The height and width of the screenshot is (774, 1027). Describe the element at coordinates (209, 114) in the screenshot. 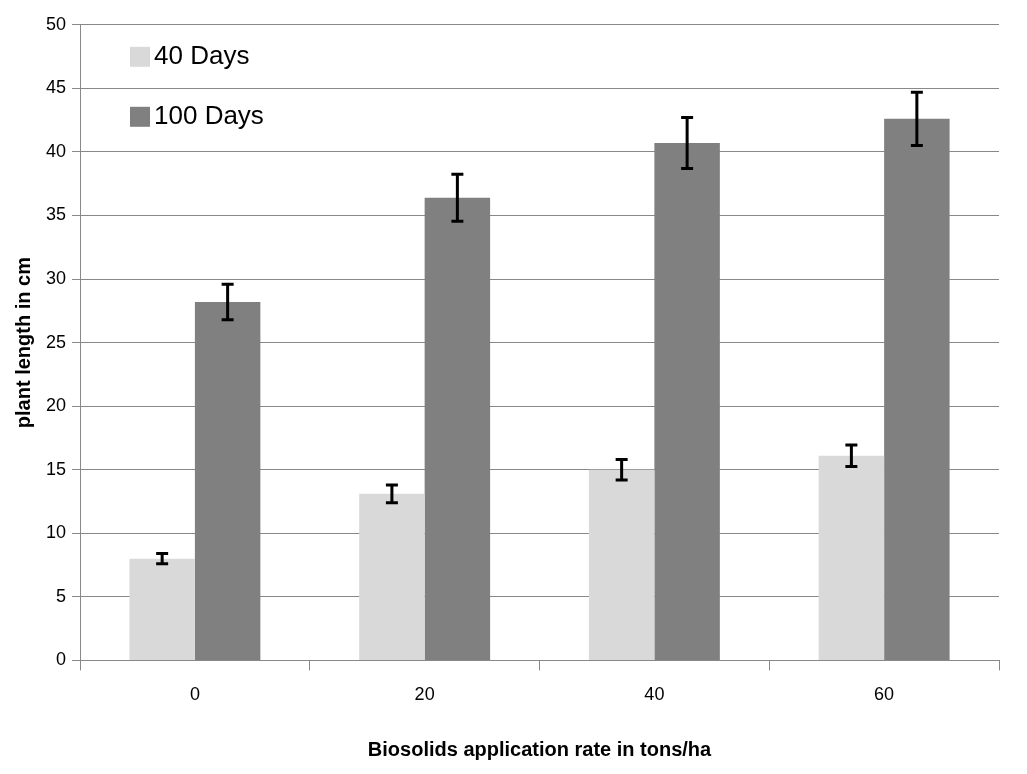

I see `legend-label: 100 Days` at that location.